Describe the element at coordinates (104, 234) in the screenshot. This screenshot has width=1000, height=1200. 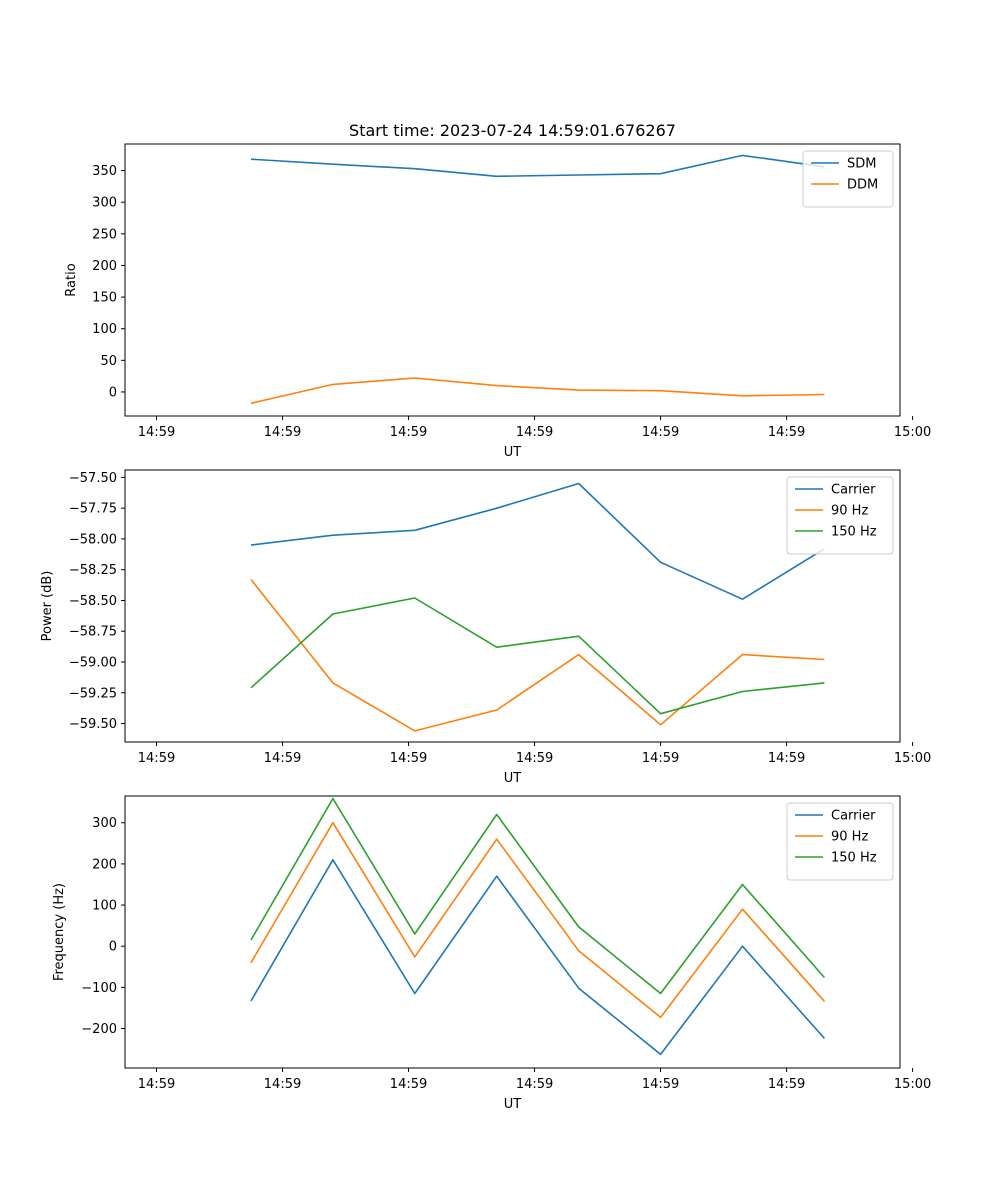
I see `y-tick-label: 250` at that location.